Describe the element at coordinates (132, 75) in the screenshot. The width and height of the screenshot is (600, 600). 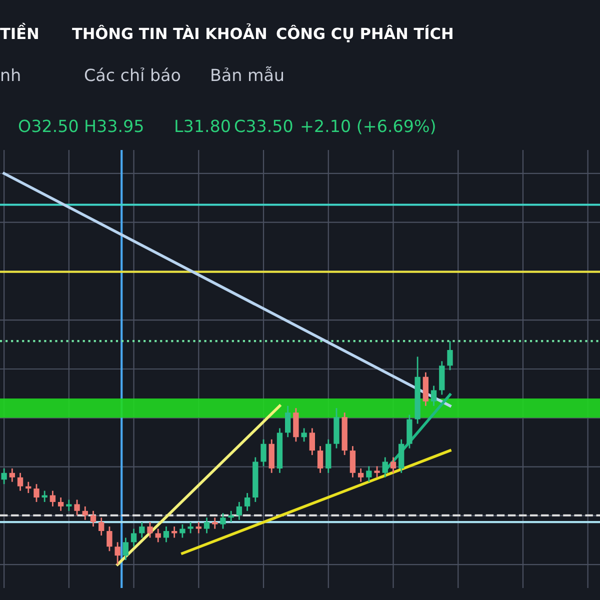
I see `text: Các chỉ báo` at that location.